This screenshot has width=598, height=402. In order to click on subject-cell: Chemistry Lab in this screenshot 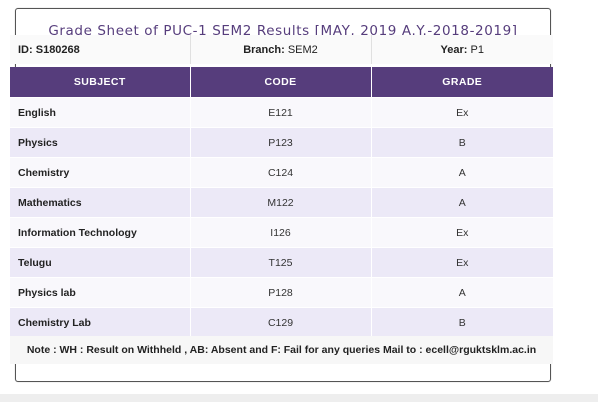, I will do `click(100, 322)`.